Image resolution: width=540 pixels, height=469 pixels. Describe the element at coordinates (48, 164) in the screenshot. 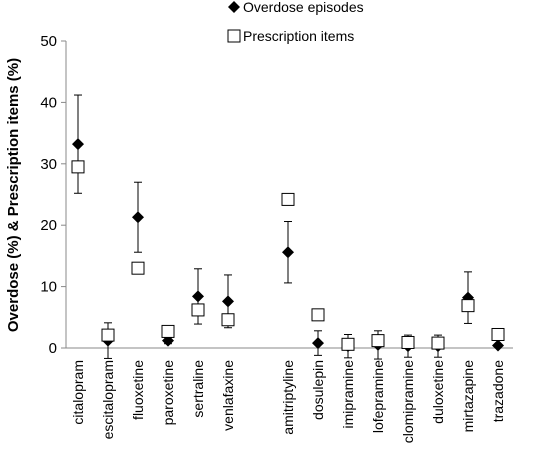

I see `y-tick-label: 30` at that location.